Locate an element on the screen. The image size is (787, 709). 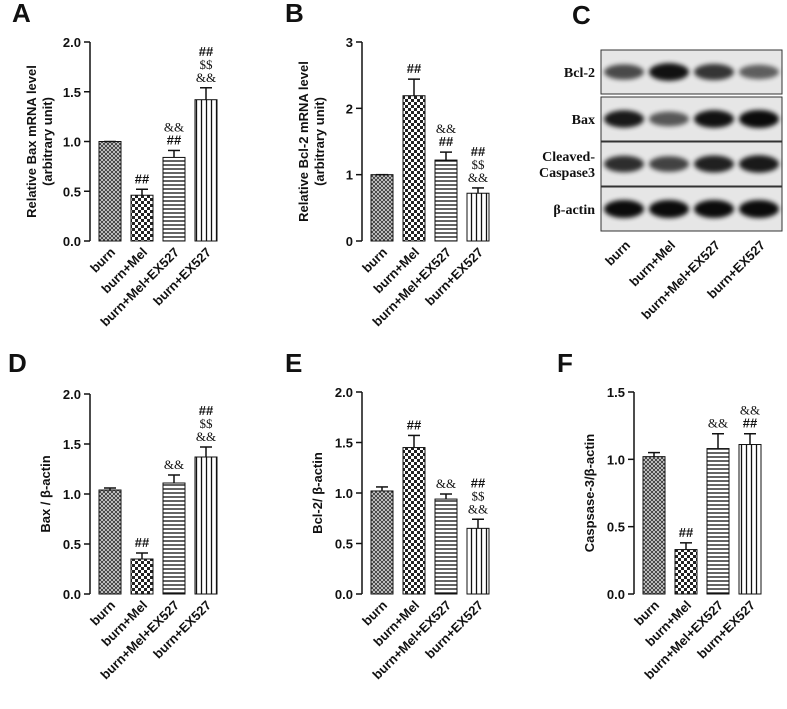
blot-lane-label: burn is located at coordinates (617, 252).